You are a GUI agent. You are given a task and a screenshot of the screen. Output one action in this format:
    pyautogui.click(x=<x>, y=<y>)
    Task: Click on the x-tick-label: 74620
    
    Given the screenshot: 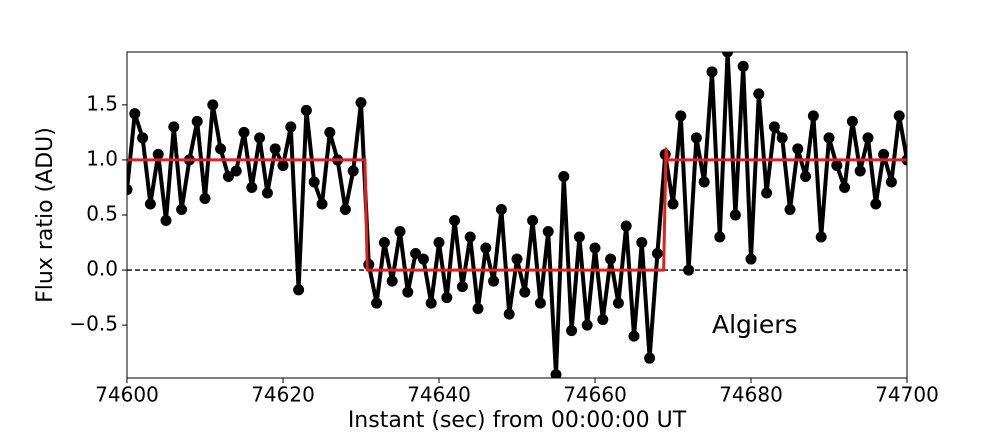 What is the action you would take?
    pyautogui.click(x=283, y=395)
    